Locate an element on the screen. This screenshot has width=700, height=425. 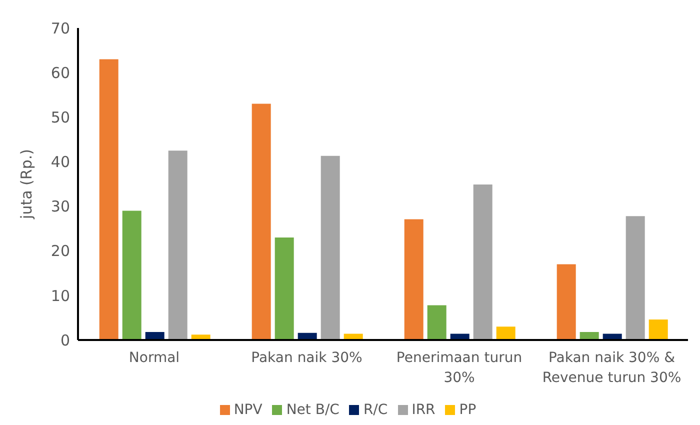
legend-label: PP is located at coordinates (467, 410).